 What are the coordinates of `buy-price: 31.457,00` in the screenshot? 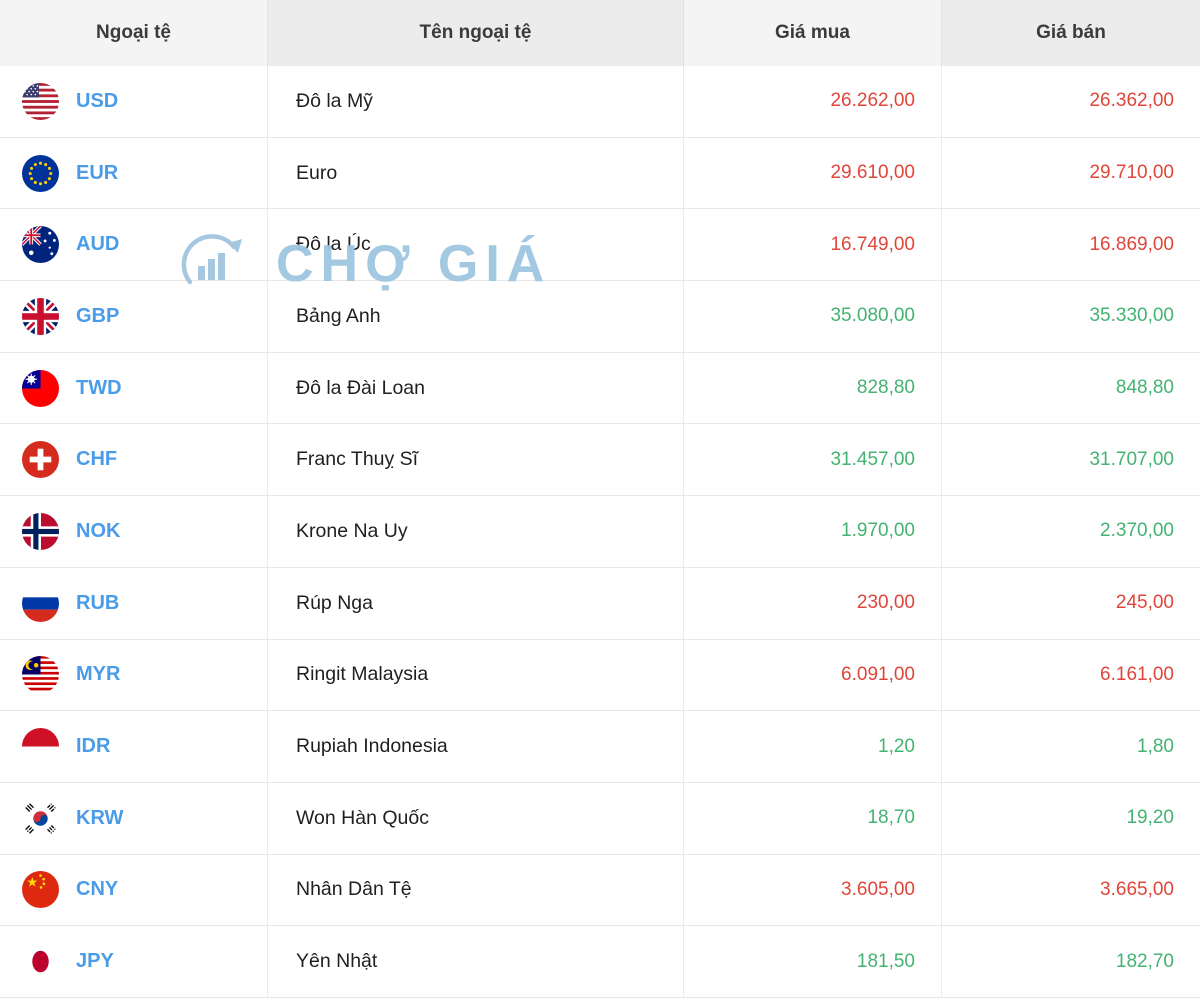 It's located at (813, 460).